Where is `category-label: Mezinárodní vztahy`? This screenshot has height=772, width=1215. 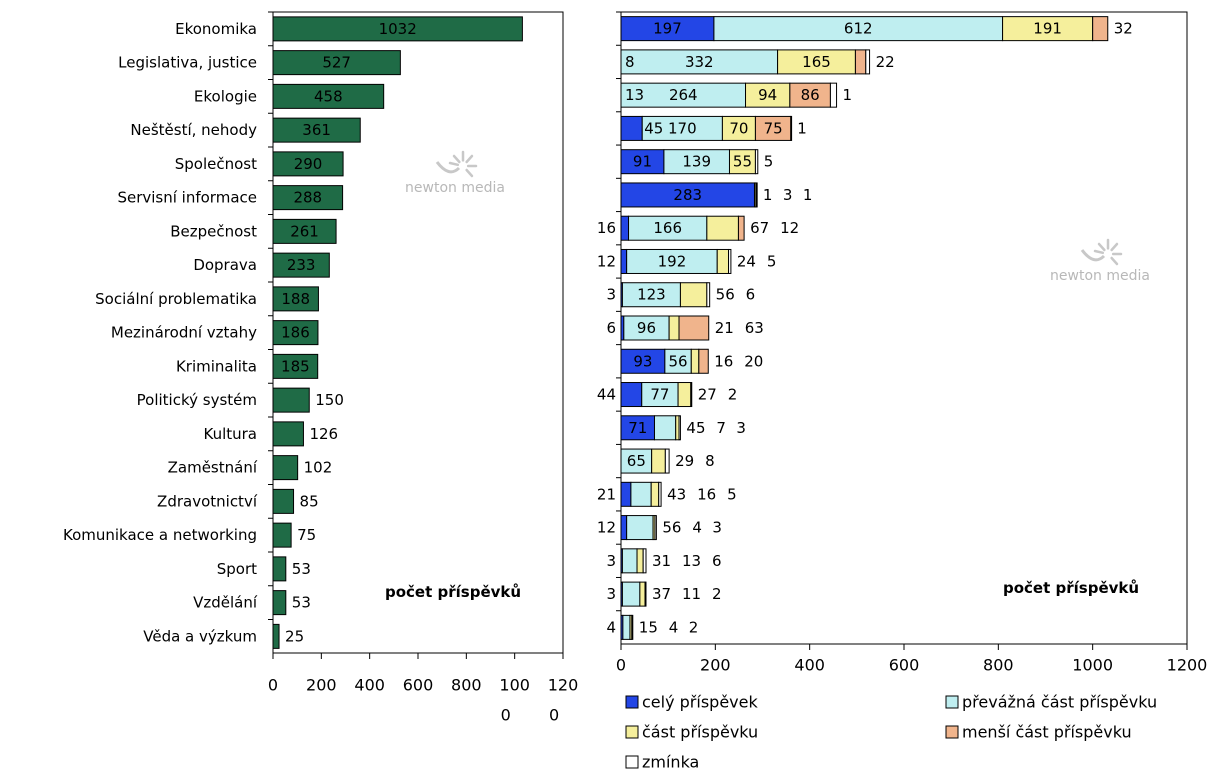 category-label: Mezinárodní vztahy is located at coordinates (184, 333).